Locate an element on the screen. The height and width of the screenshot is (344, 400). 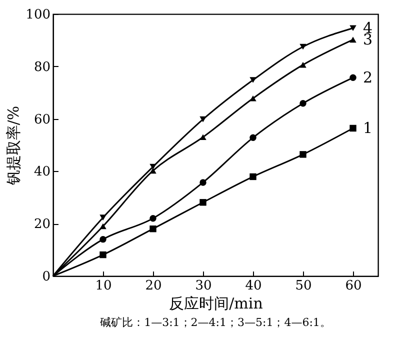
series-label: 2 is located at coordinates (368, 77).